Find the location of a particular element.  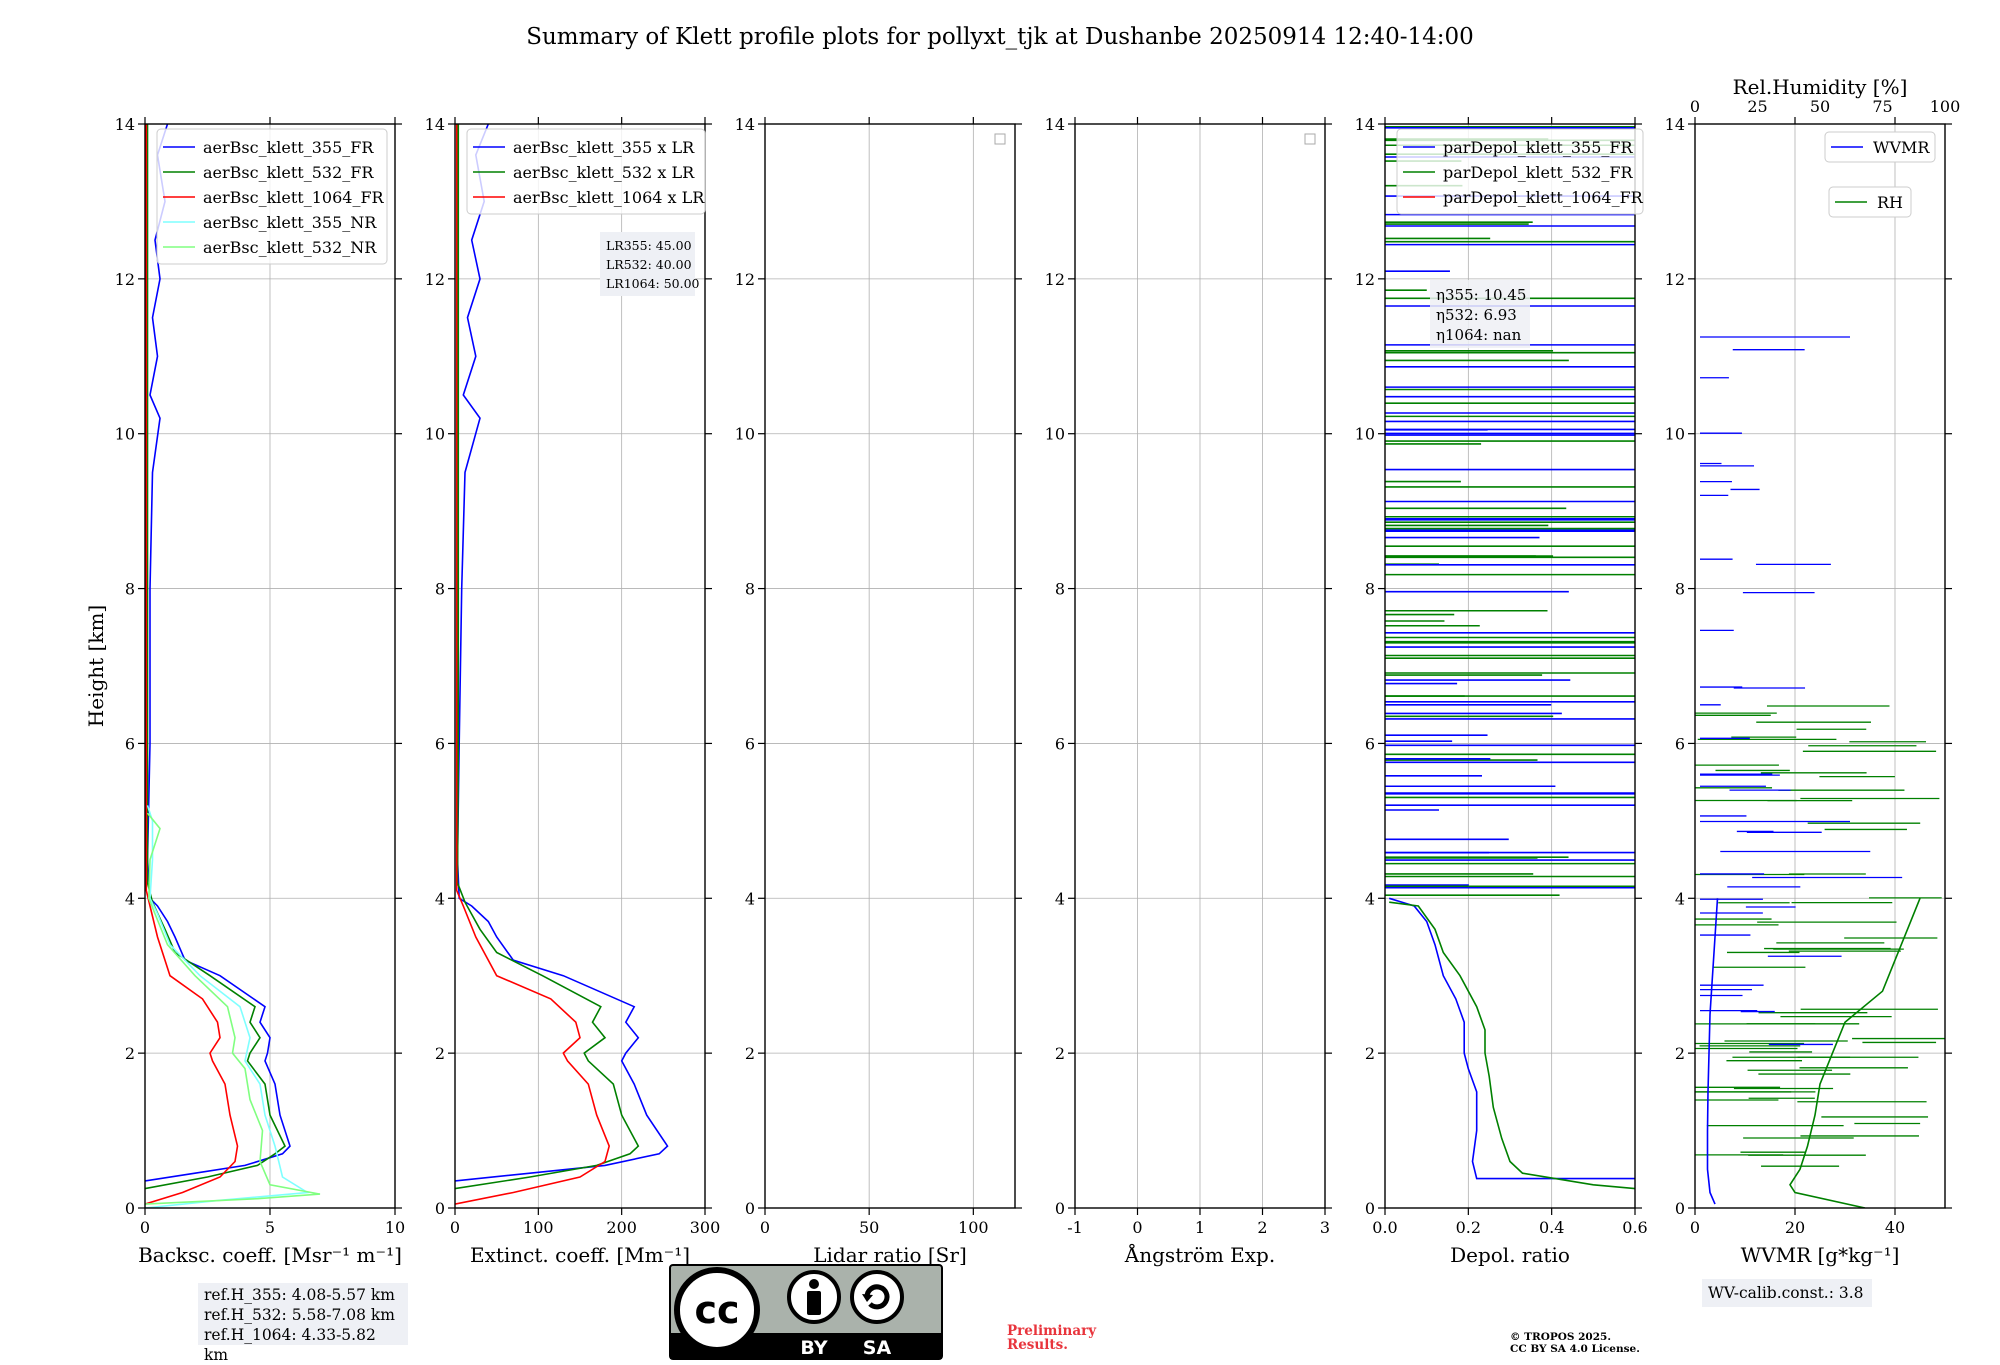

plot-area-wvmr is located at coordinates (1820, 772).